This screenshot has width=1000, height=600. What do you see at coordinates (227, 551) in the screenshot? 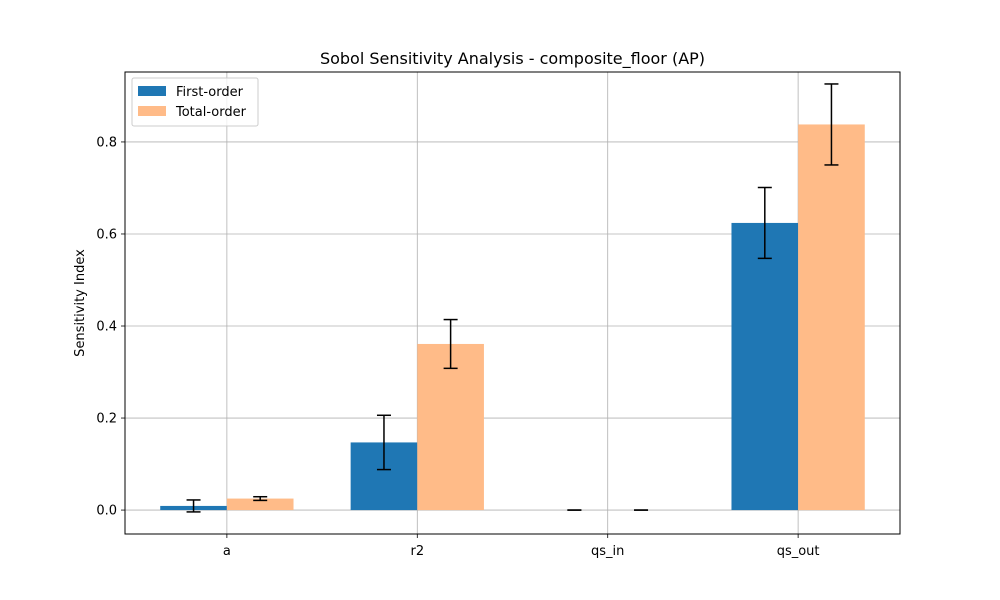
I see `x-tick-label: a` at bounding box center [227, 551].